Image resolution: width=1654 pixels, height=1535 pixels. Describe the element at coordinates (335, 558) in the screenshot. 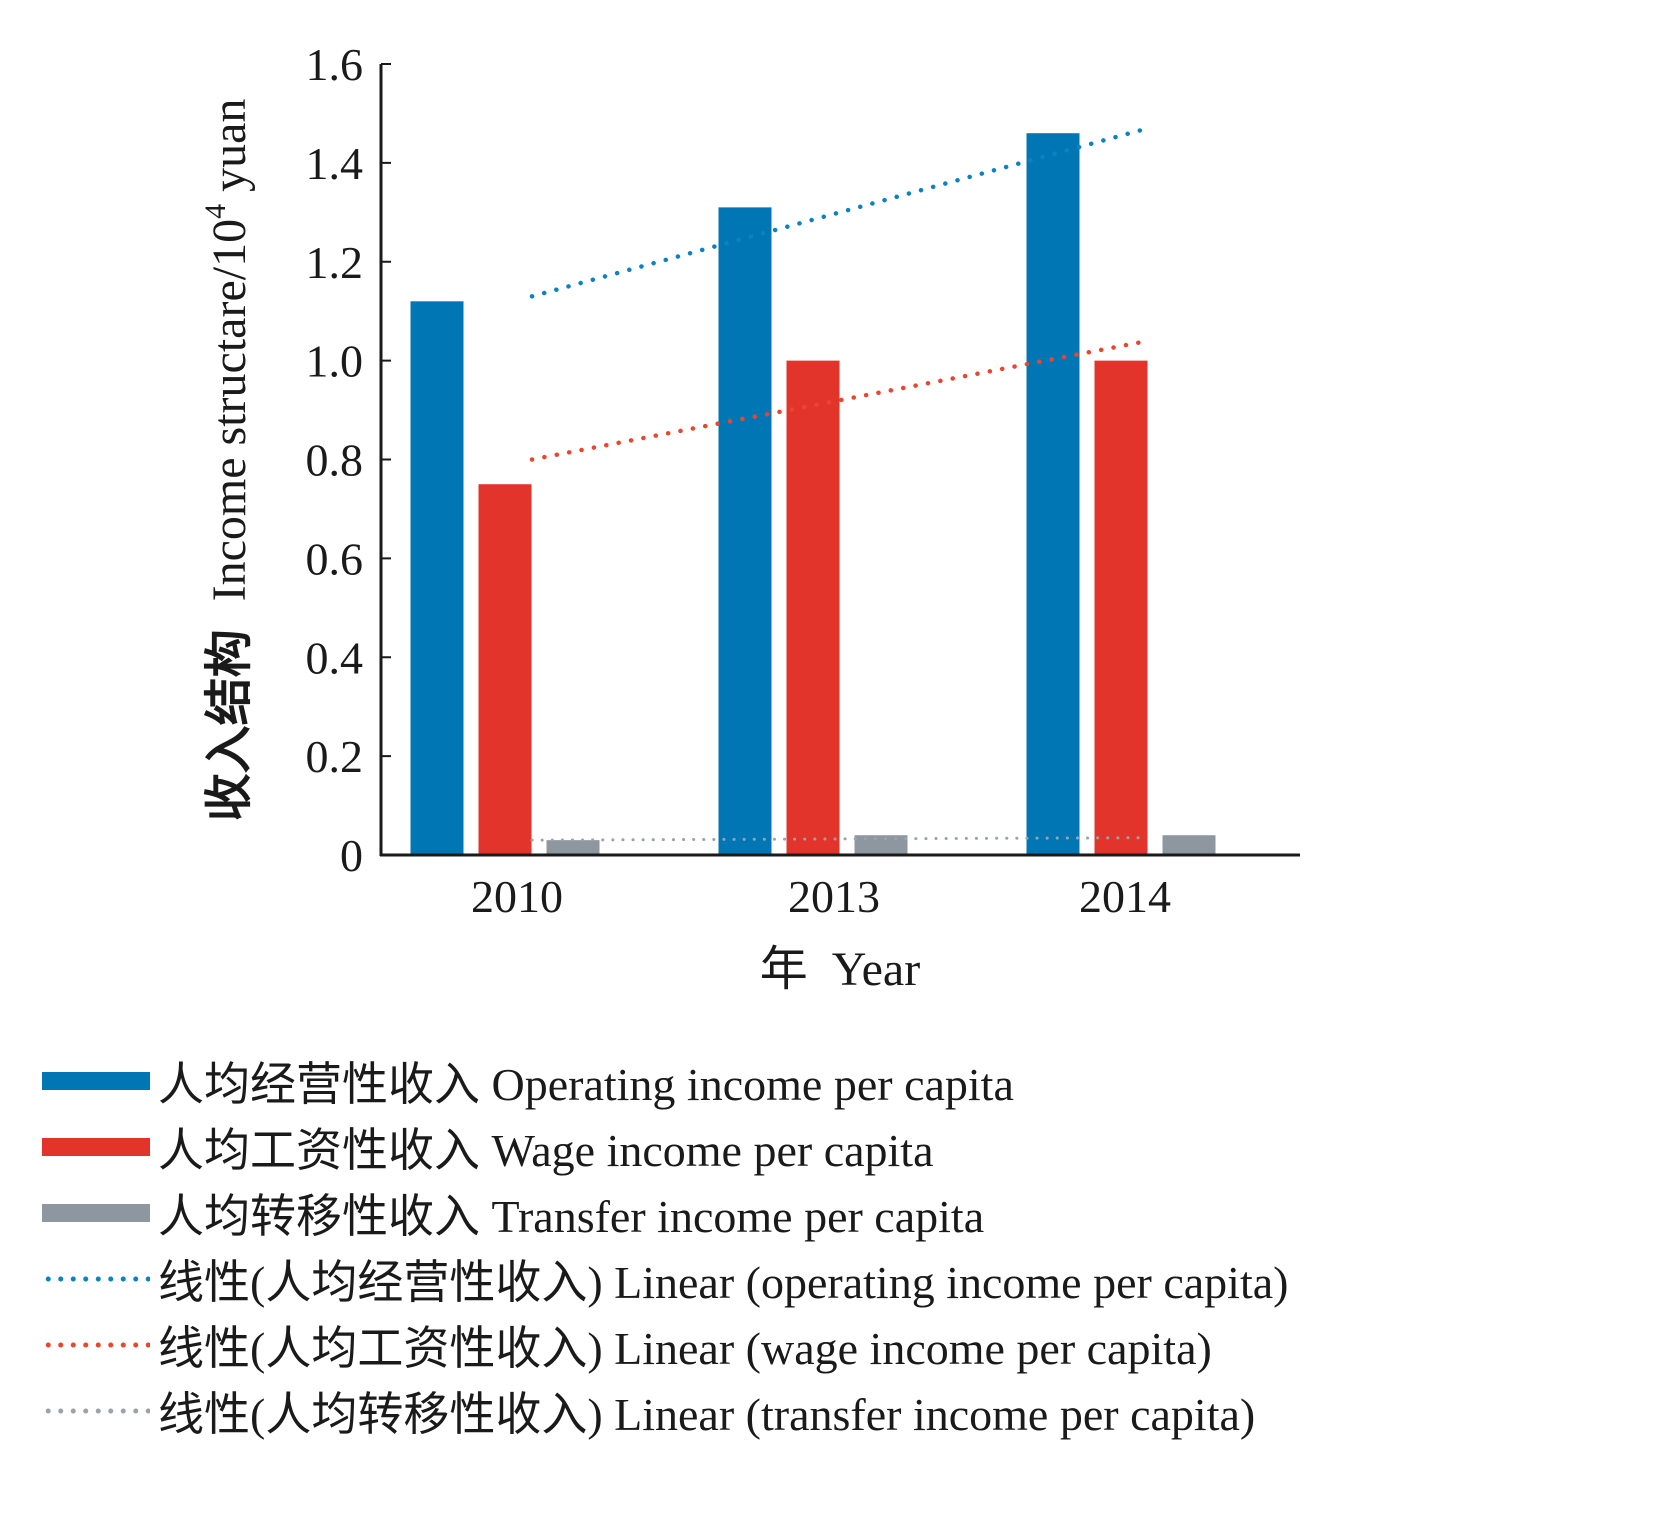

I see `y-tick-label: 0.6` at that location.